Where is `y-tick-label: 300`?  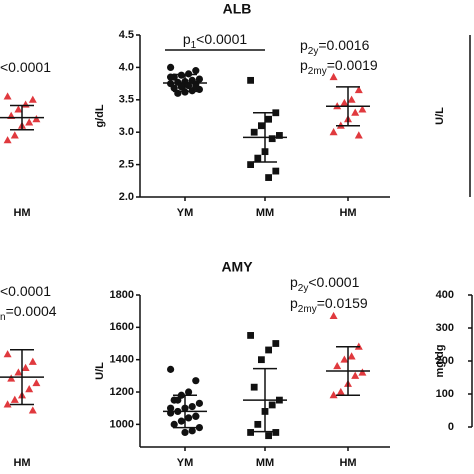
y-tick-label: 300 is located at coordinates (445, 328).